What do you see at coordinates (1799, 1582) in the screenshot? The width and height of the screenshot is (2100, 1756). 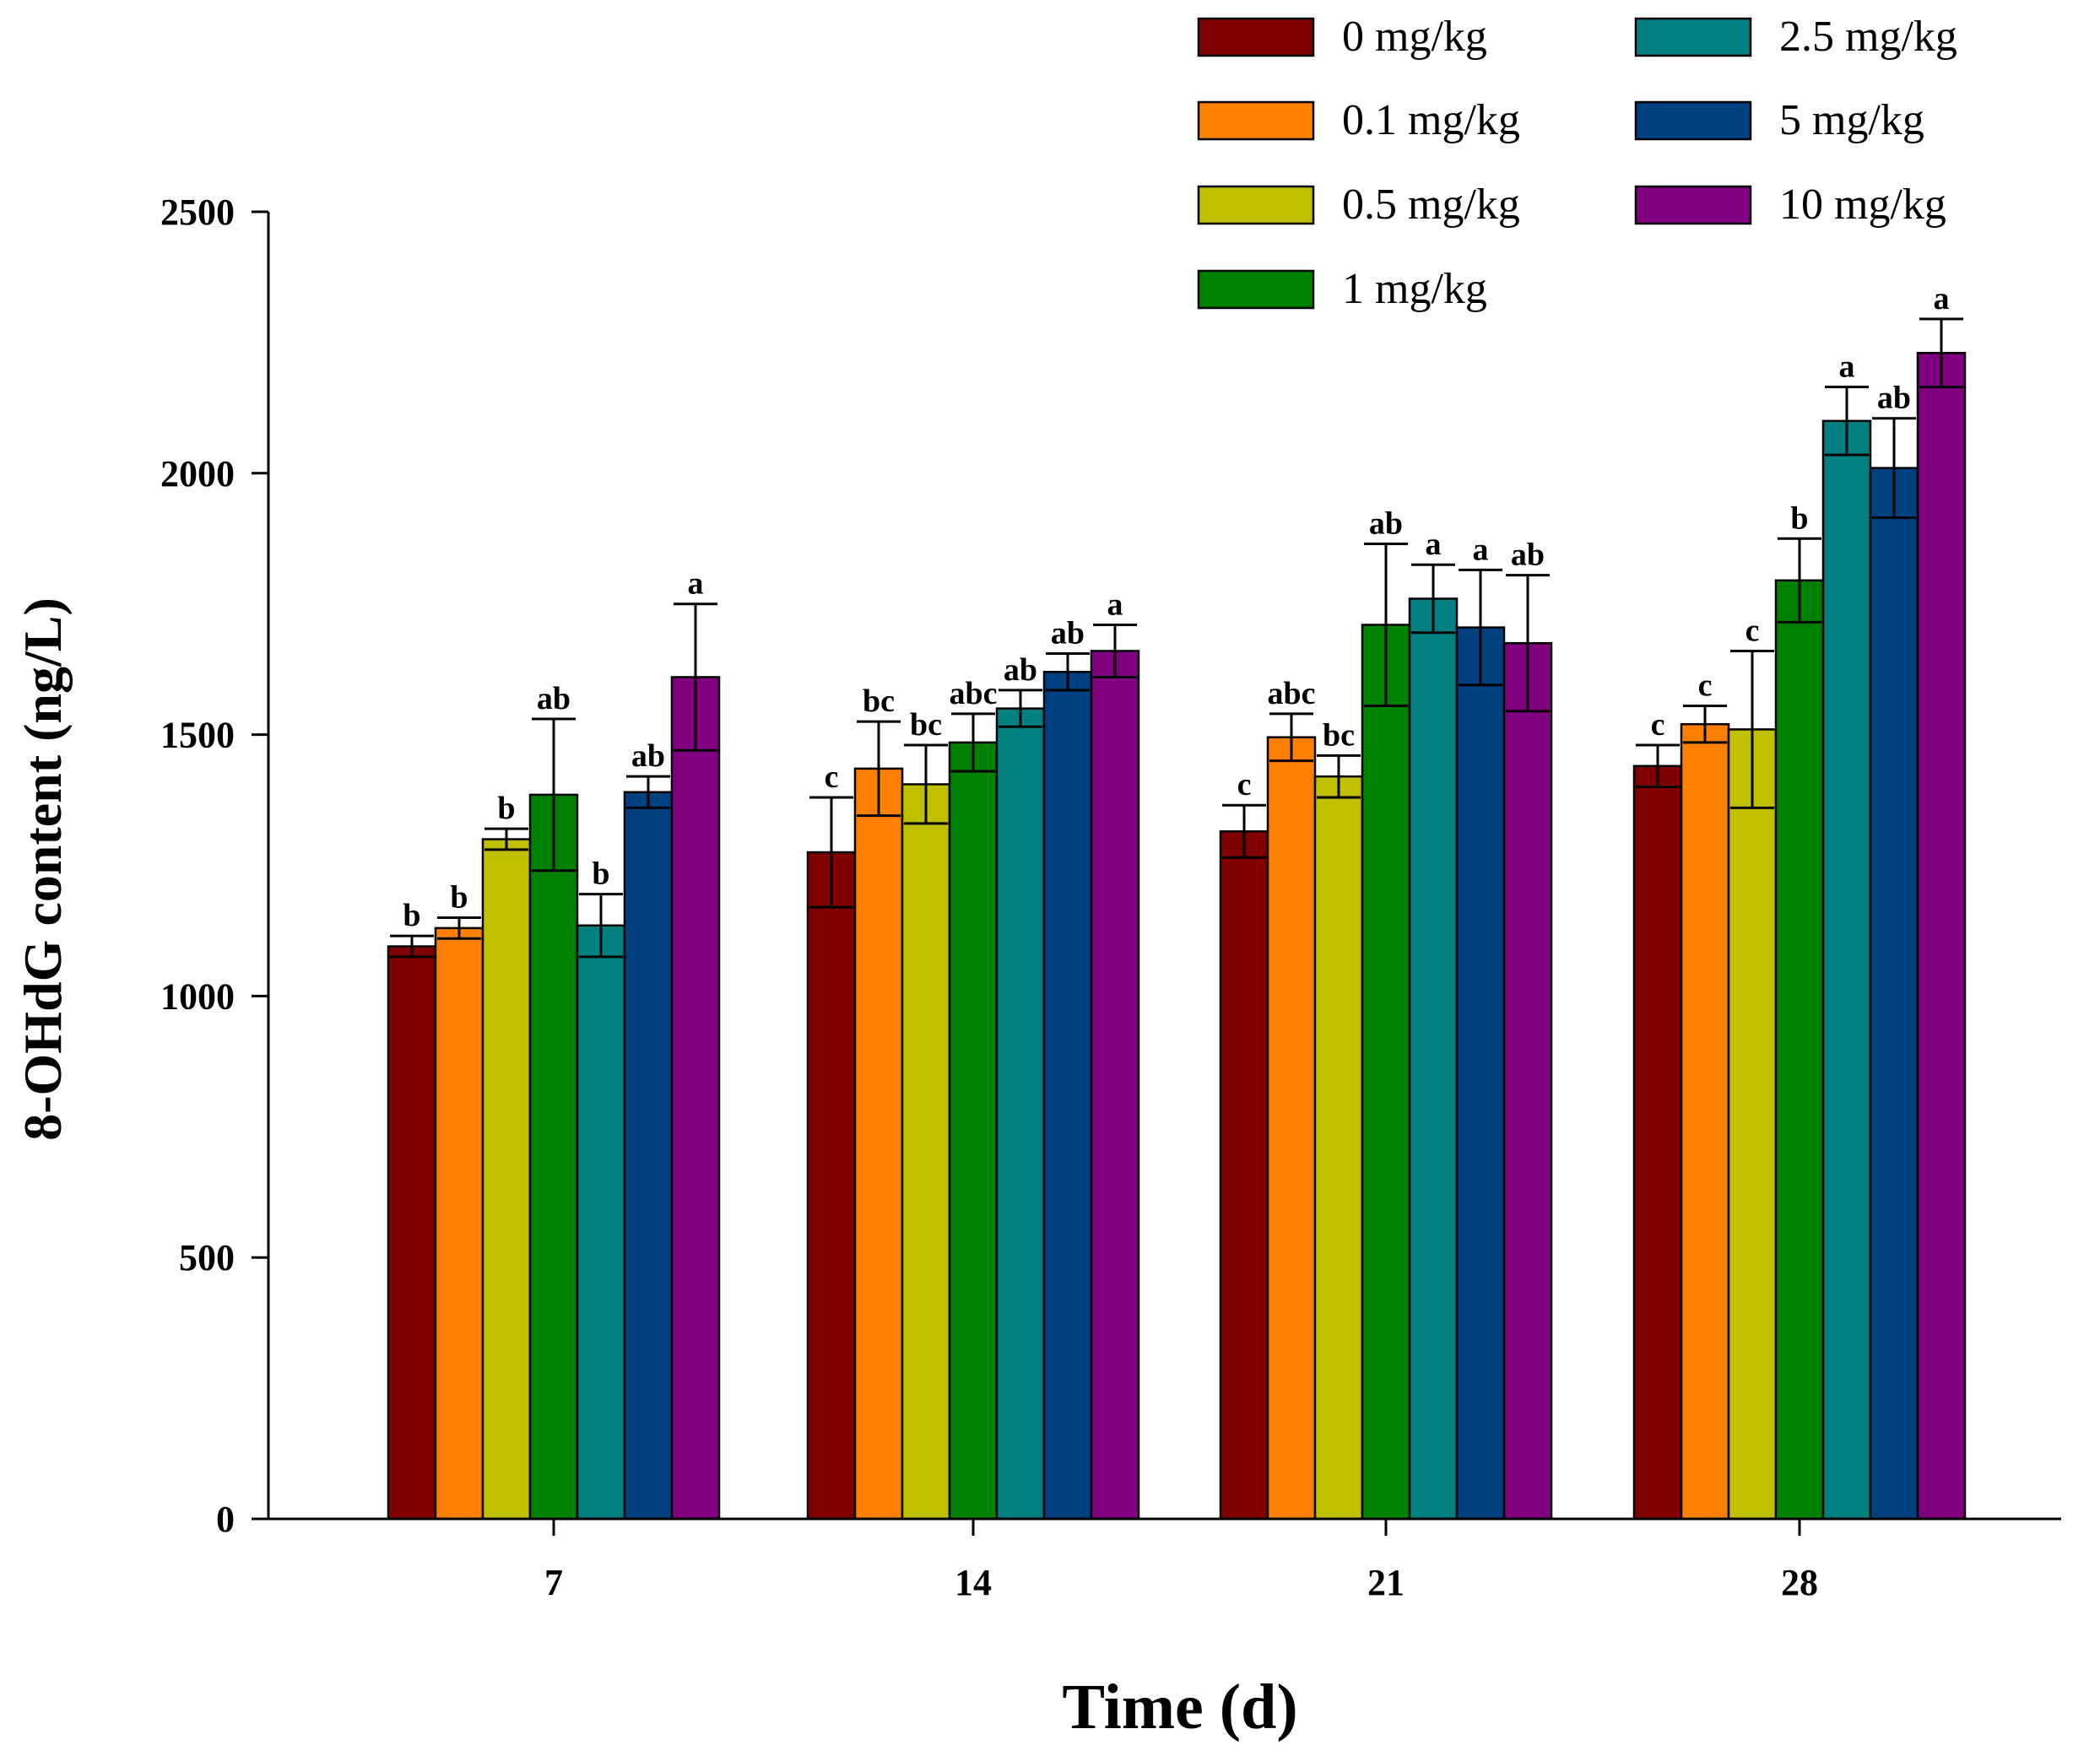 I see `x-tick-label-28: 28` at bounding box center [1799, 1582].